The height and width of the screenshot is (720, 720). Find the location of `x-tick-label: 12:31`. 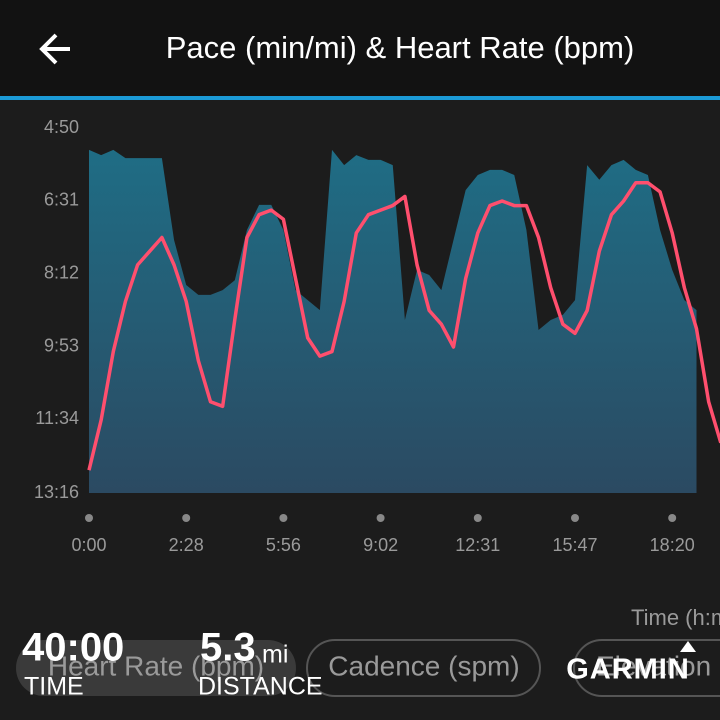

x-tick-label: 12:31 is located at coordinates (477, 545).